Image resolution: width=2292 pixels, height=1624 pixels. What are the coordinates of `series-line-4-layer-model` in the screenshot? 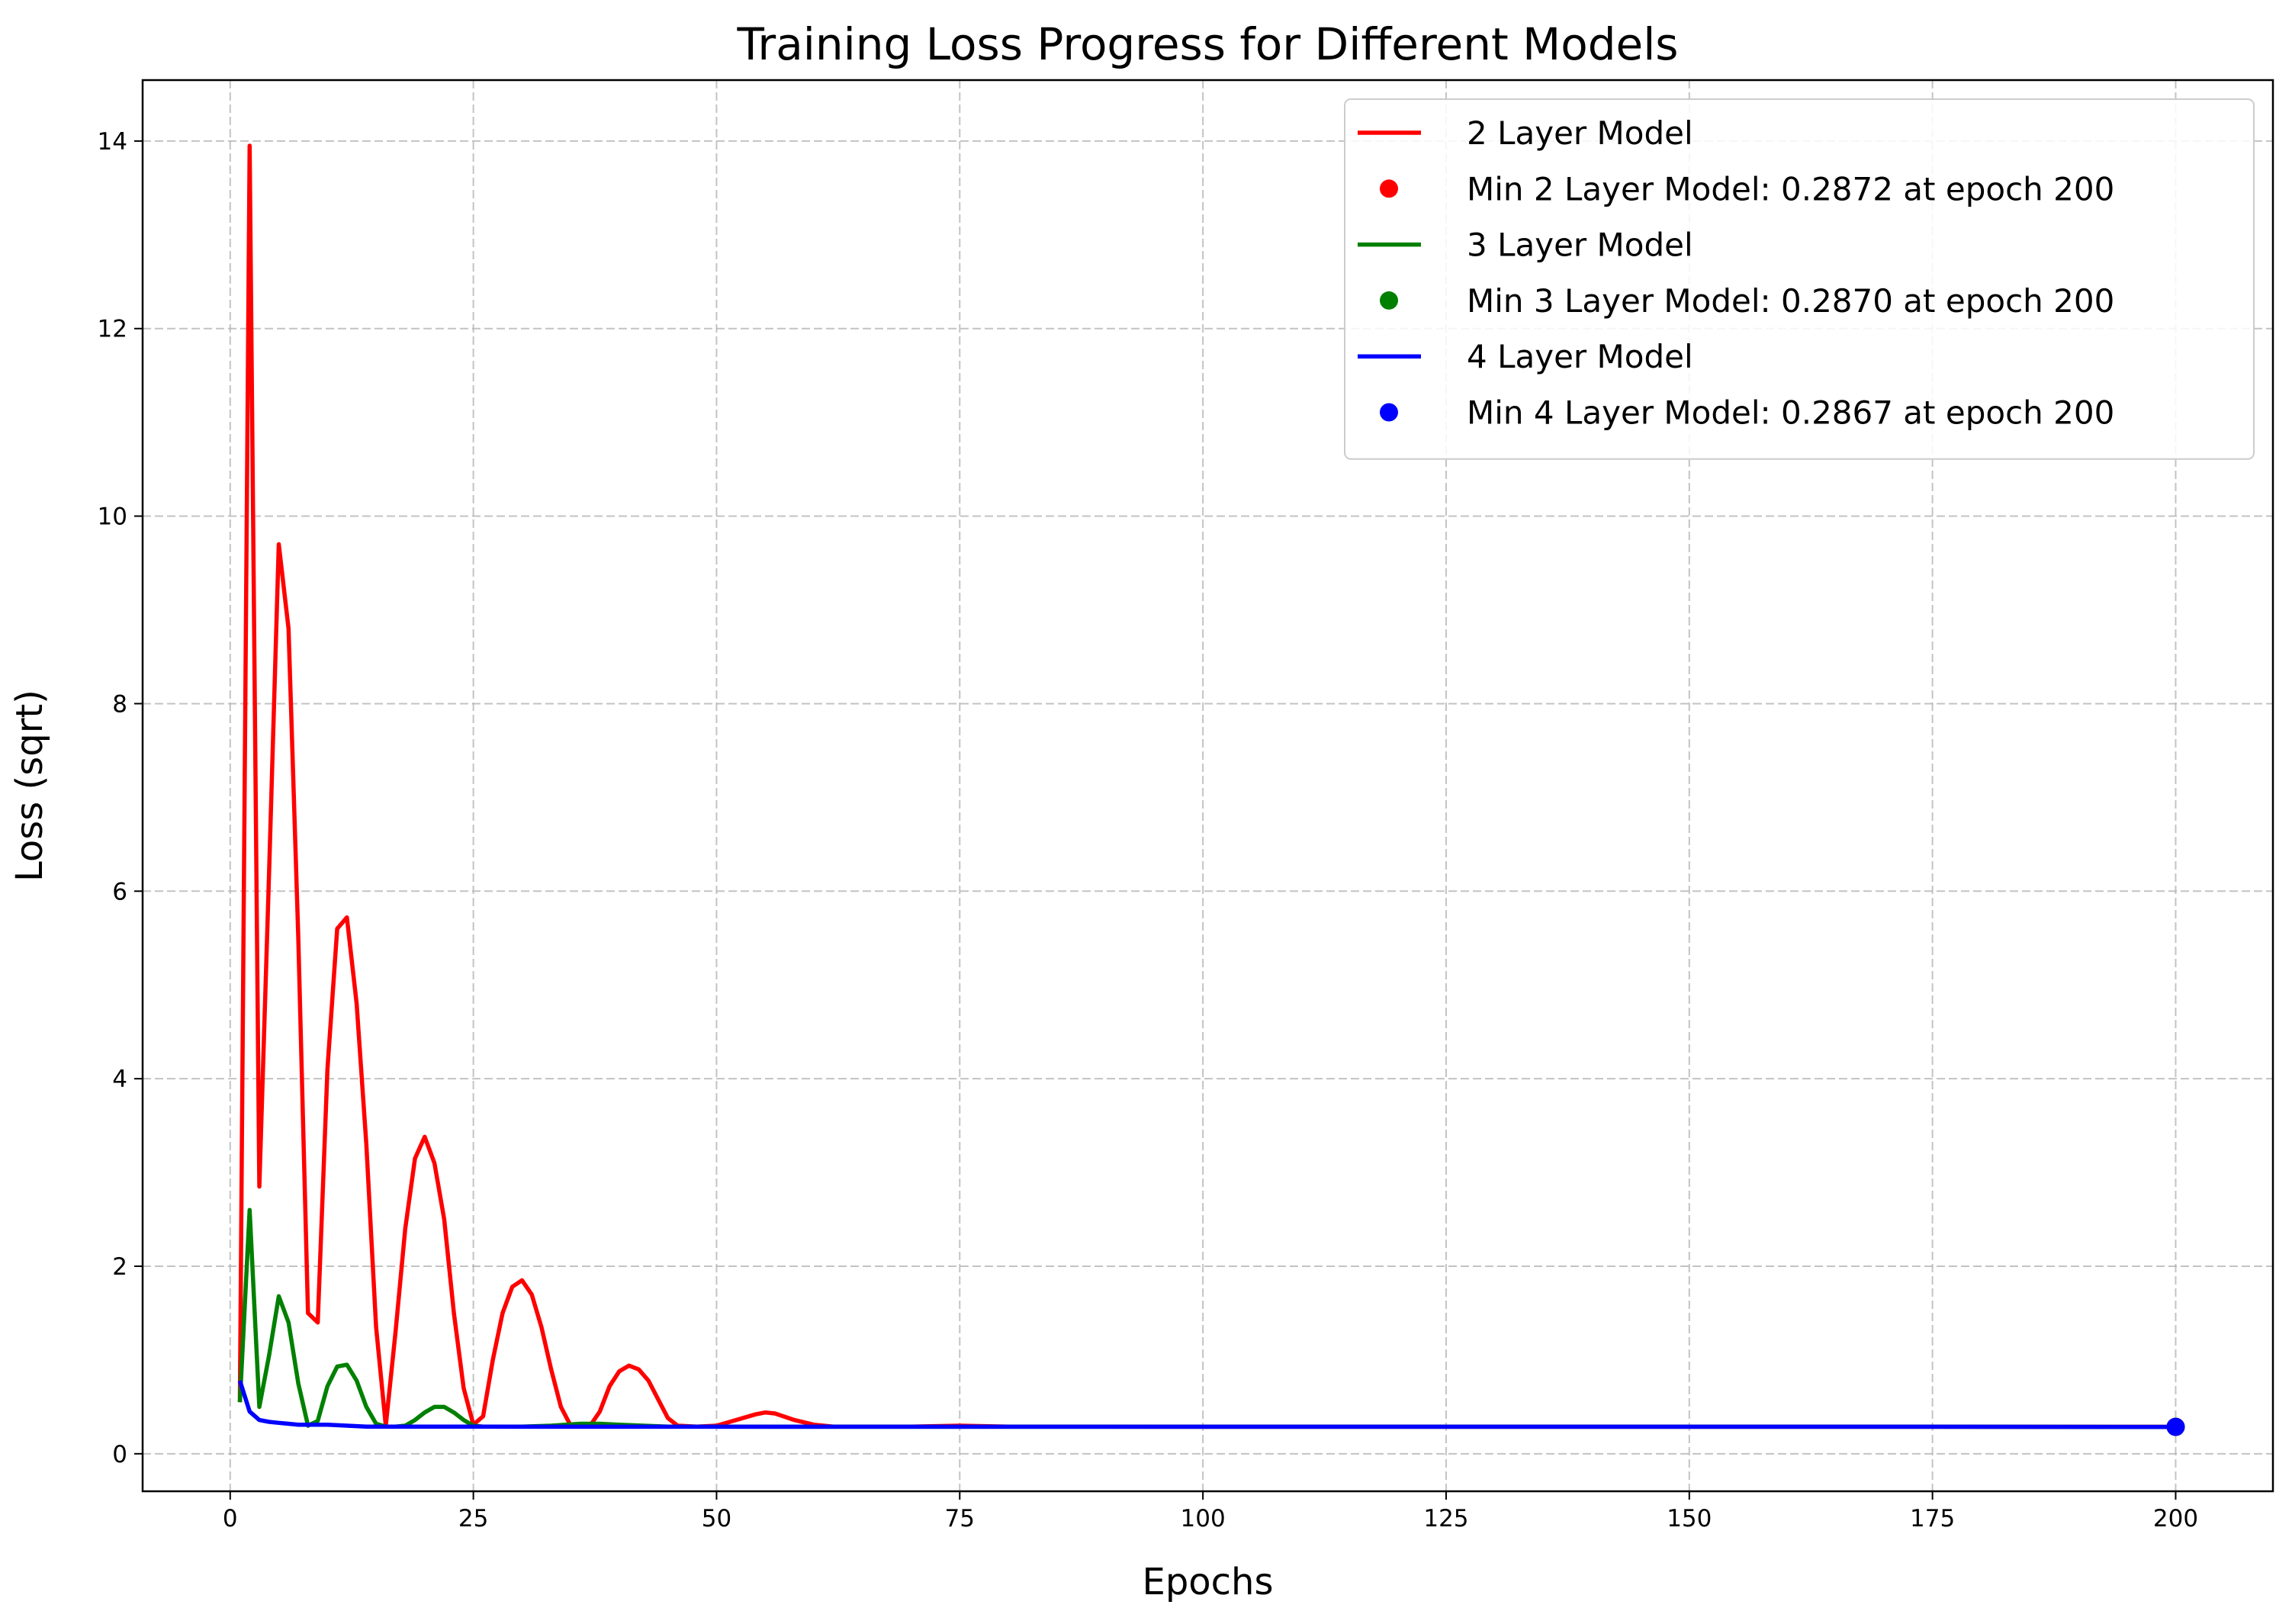 It's located at (1207, 1404).